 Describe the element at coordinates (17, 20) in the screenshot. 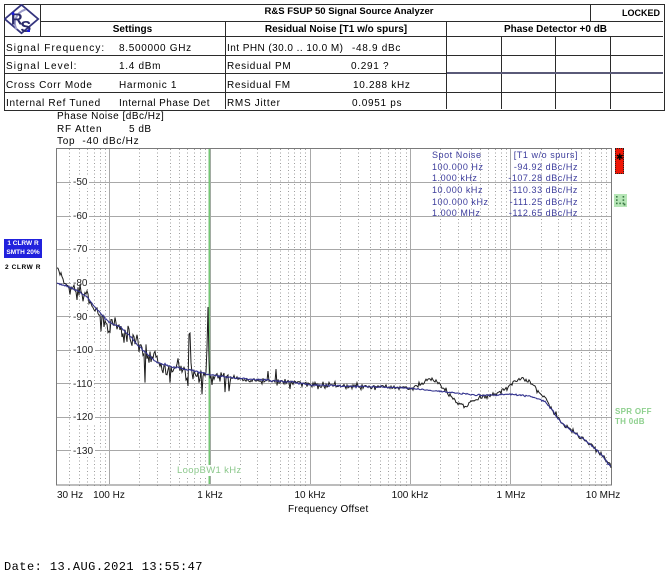

I see `svg-text: R` at that location.